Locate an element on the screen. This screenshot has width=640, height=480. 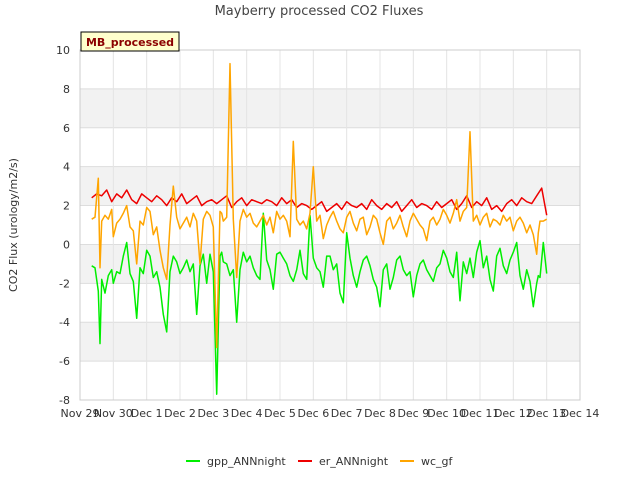
x-tick-label: Nov 30 is located at coordinates (113, 413).